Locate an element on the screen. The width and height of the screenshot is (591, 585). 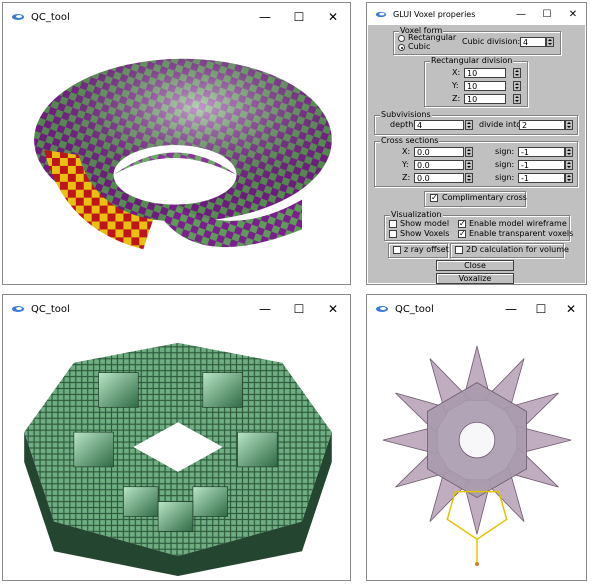
sign-y-spinner is located at coordinates (569, 165).